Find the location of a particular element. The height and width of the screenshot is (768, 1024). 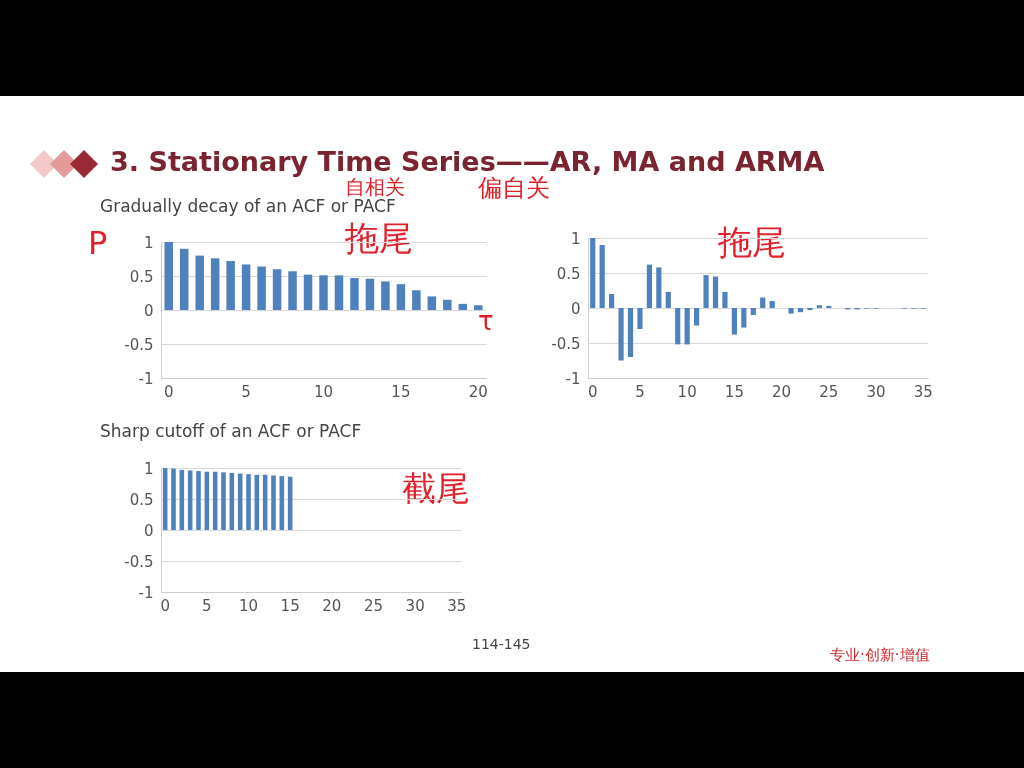

text: 自相关 is located at coordinates (375, 187).